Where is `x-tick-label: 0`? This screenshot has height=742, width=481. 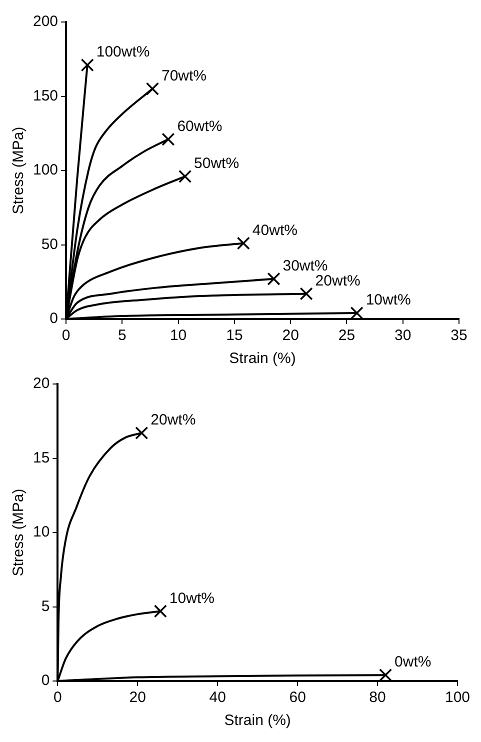
x-tick-label: 0 is located at coordinates (66, 335).